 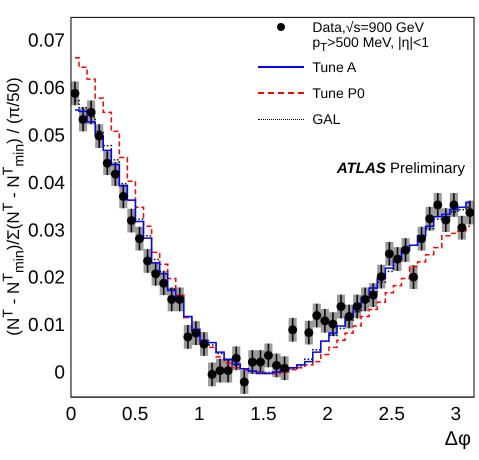 I want to click on y-tick-label: 0, so click(x=59, y=373).